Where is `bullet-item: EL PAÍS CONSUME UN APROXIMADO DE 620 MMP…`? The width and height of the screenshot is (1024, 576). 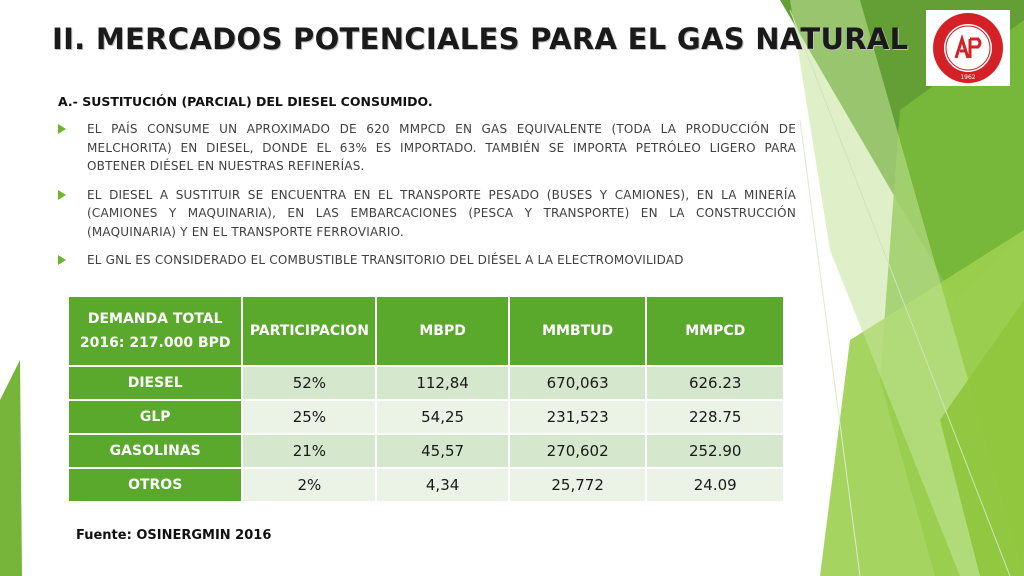 bullet-item: EL PAÍS CONSUME UN APROXIMADO DE 620 MMP… is located at coordinates (427, 148).